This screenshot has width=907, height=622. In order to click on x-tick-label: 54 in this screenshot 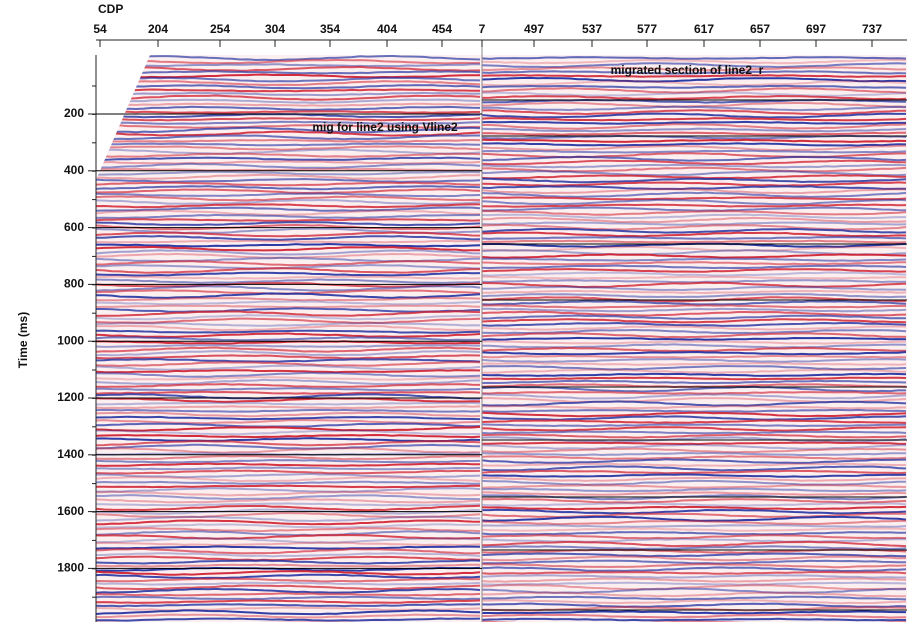, I will do `click(100, 29)`.